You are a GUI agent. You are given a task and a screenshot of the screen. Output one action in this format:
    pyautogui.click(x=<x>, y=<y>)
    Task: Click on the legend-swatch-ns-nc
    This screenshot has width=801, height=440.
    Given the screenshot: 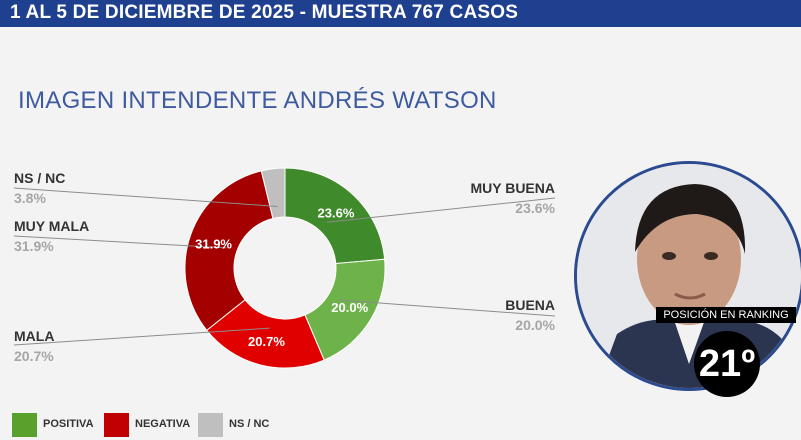 What is the action you would take?
    pyautogui.click(x=210, y=425)
    